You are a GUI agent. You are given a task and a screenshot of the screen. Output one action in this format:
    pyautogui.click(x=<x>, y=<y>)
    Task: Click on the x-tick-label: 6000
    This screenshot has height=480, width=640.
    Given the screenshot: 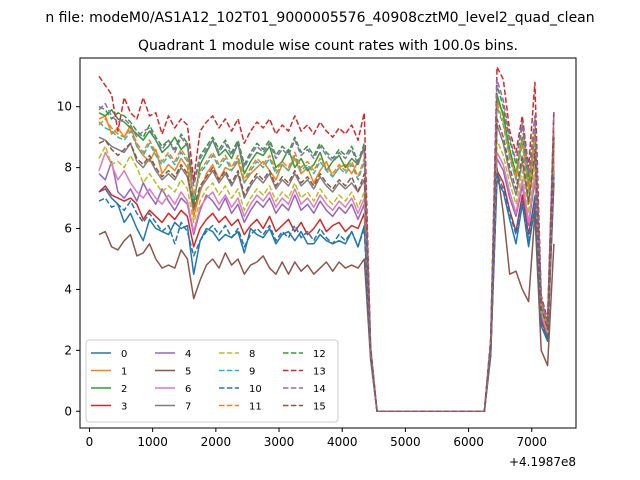 What is the action you would take?
    pyautogui.click(x=468, y=442)
    